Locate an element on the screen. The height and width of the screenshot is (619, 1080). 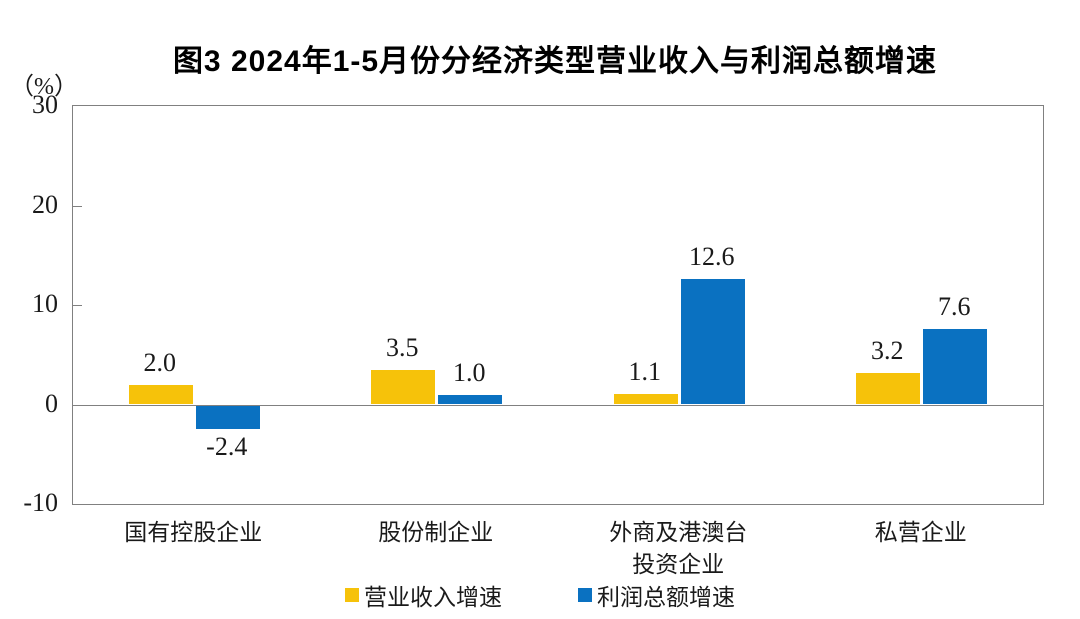
y-axis-tick-label: 20 is located at coordinates (45, 204).